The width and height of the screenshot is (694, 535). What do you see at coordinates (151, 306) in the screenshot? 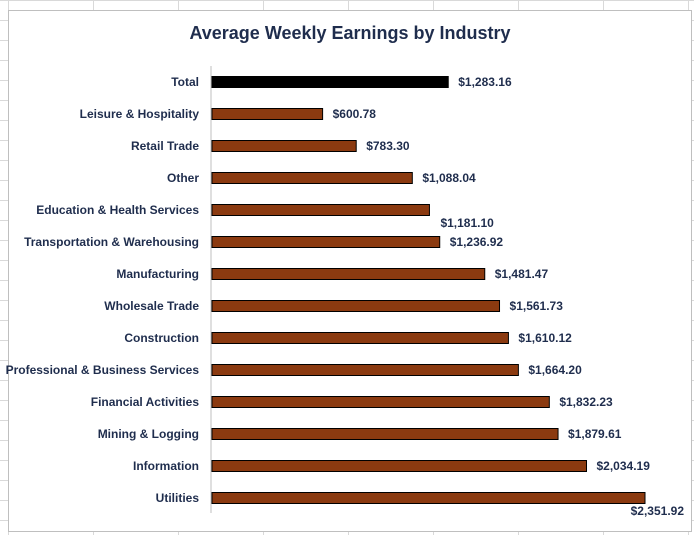
I see `category-label: Wholesale Trade` at bounding box center [151, 306].